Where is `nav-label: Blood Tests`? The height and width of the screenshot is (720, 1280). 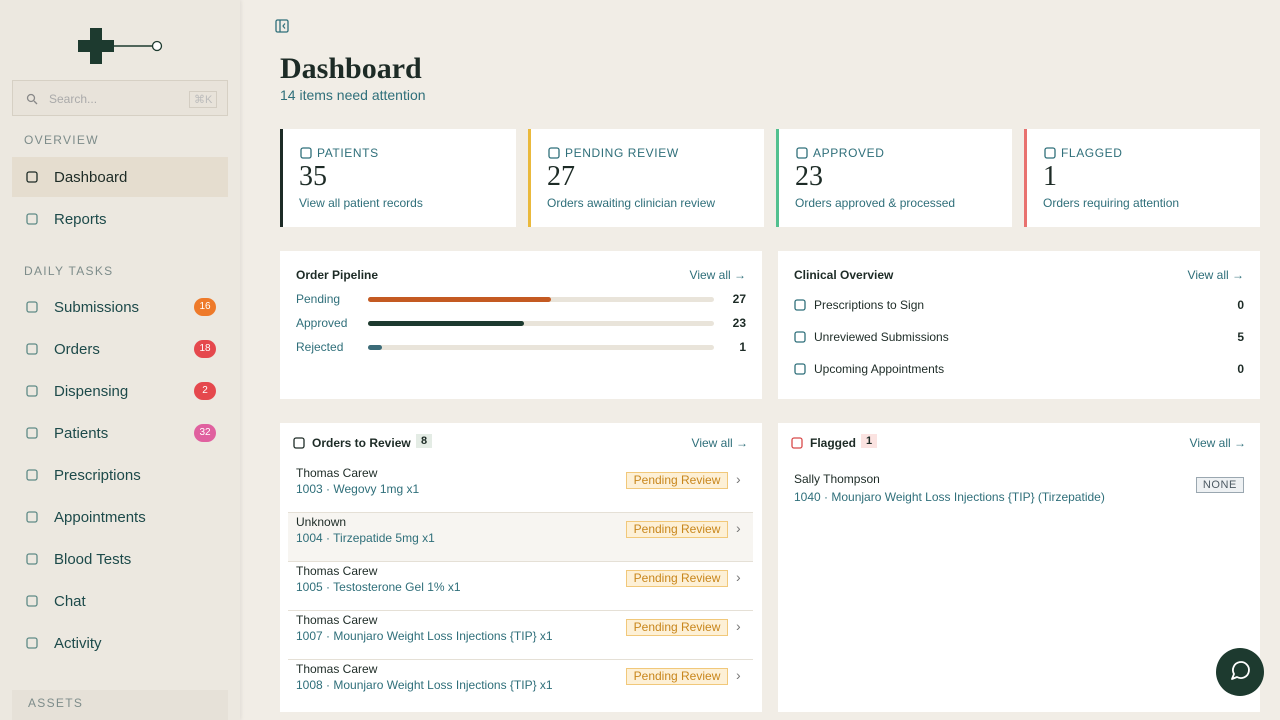
nav-label: Blood Tests is located at coordinates (93, 559).